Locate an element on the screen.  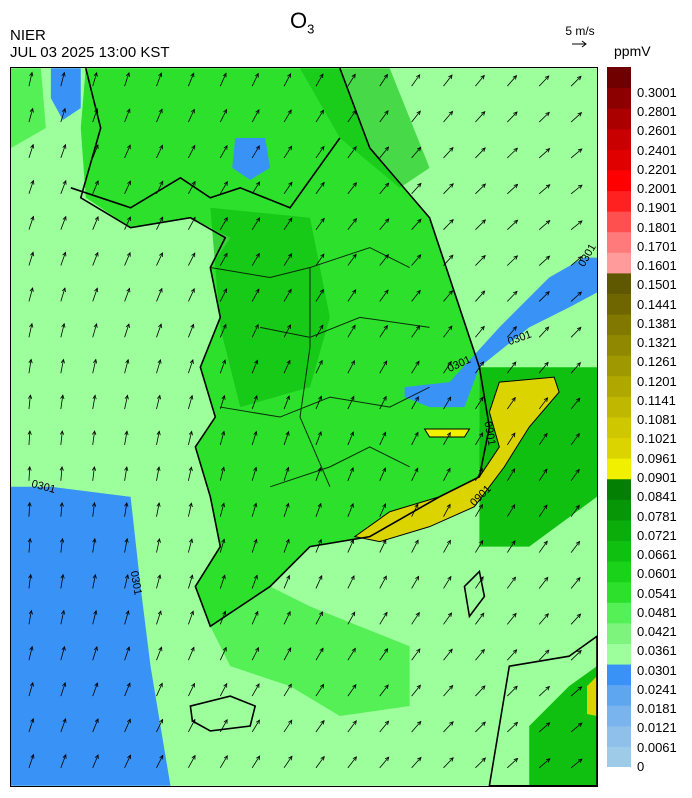
legend-label: 0 is located at coordinates (641, 766).